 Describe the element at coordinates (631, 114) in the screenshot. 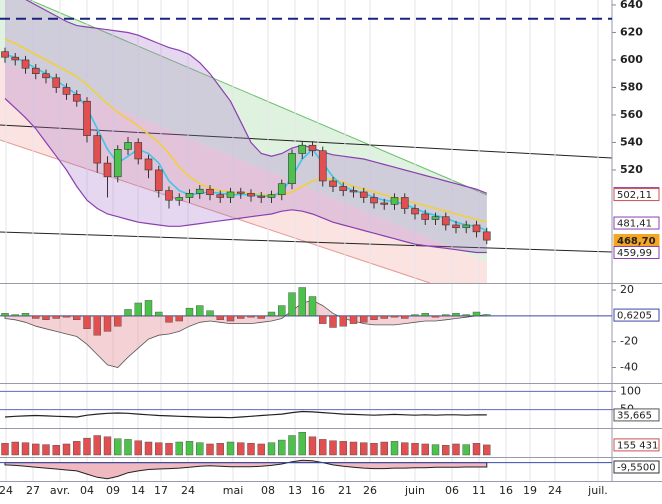

I see `y-tick-label: 560` at that location.